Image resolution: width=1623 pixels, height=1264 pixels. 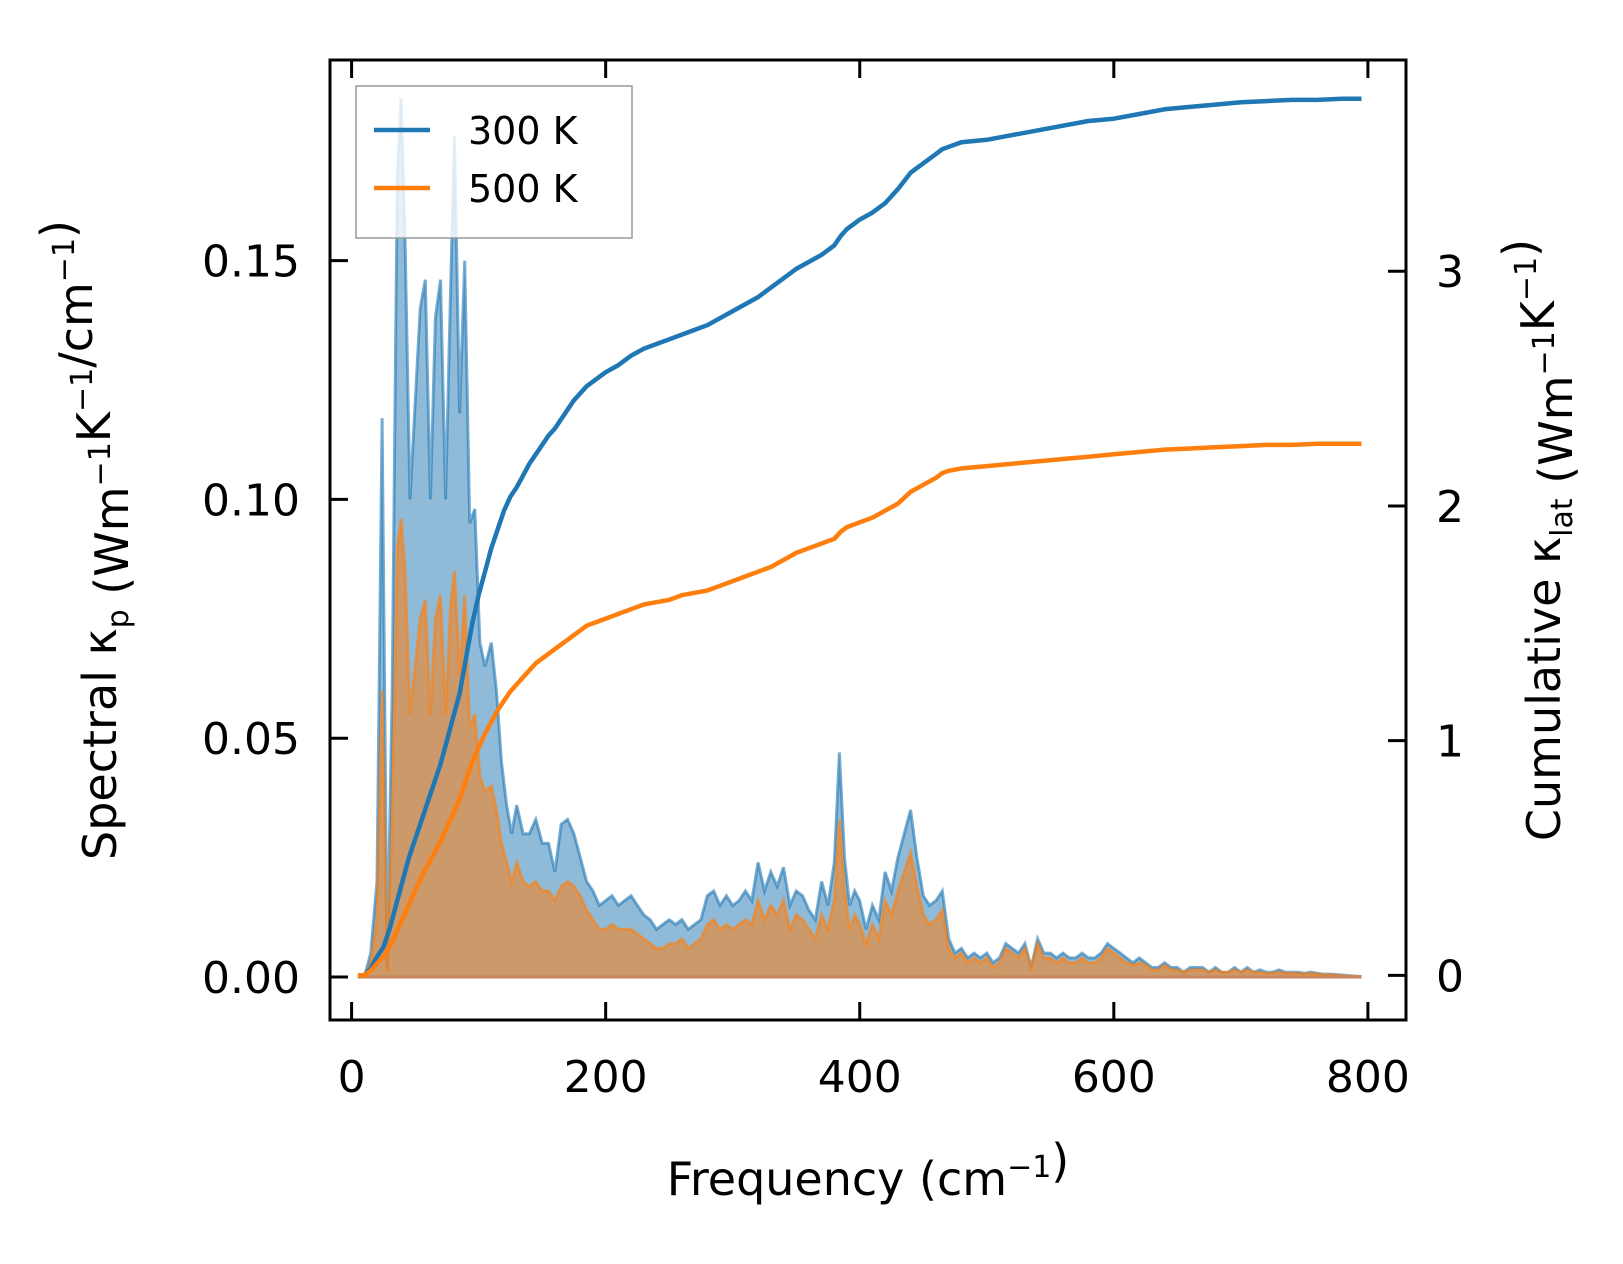 What do you see at coordinates (85, 540) in the screenshot?
I see `y-left-axis-label: Spectral κp (Wm−1K−1/cm−1)` at bounding box center [85, 540].